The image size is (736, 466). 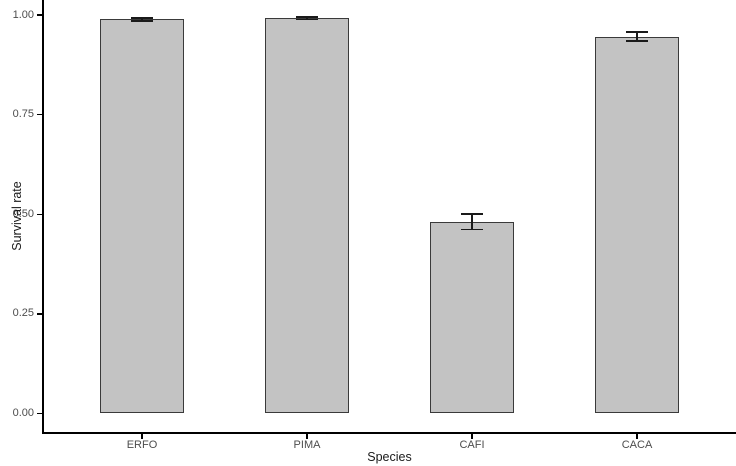 What do you see at coordinates (23, 313) in the screenshot?
I see `y-tick-label: 0.25` at bounding box center [23, 313].